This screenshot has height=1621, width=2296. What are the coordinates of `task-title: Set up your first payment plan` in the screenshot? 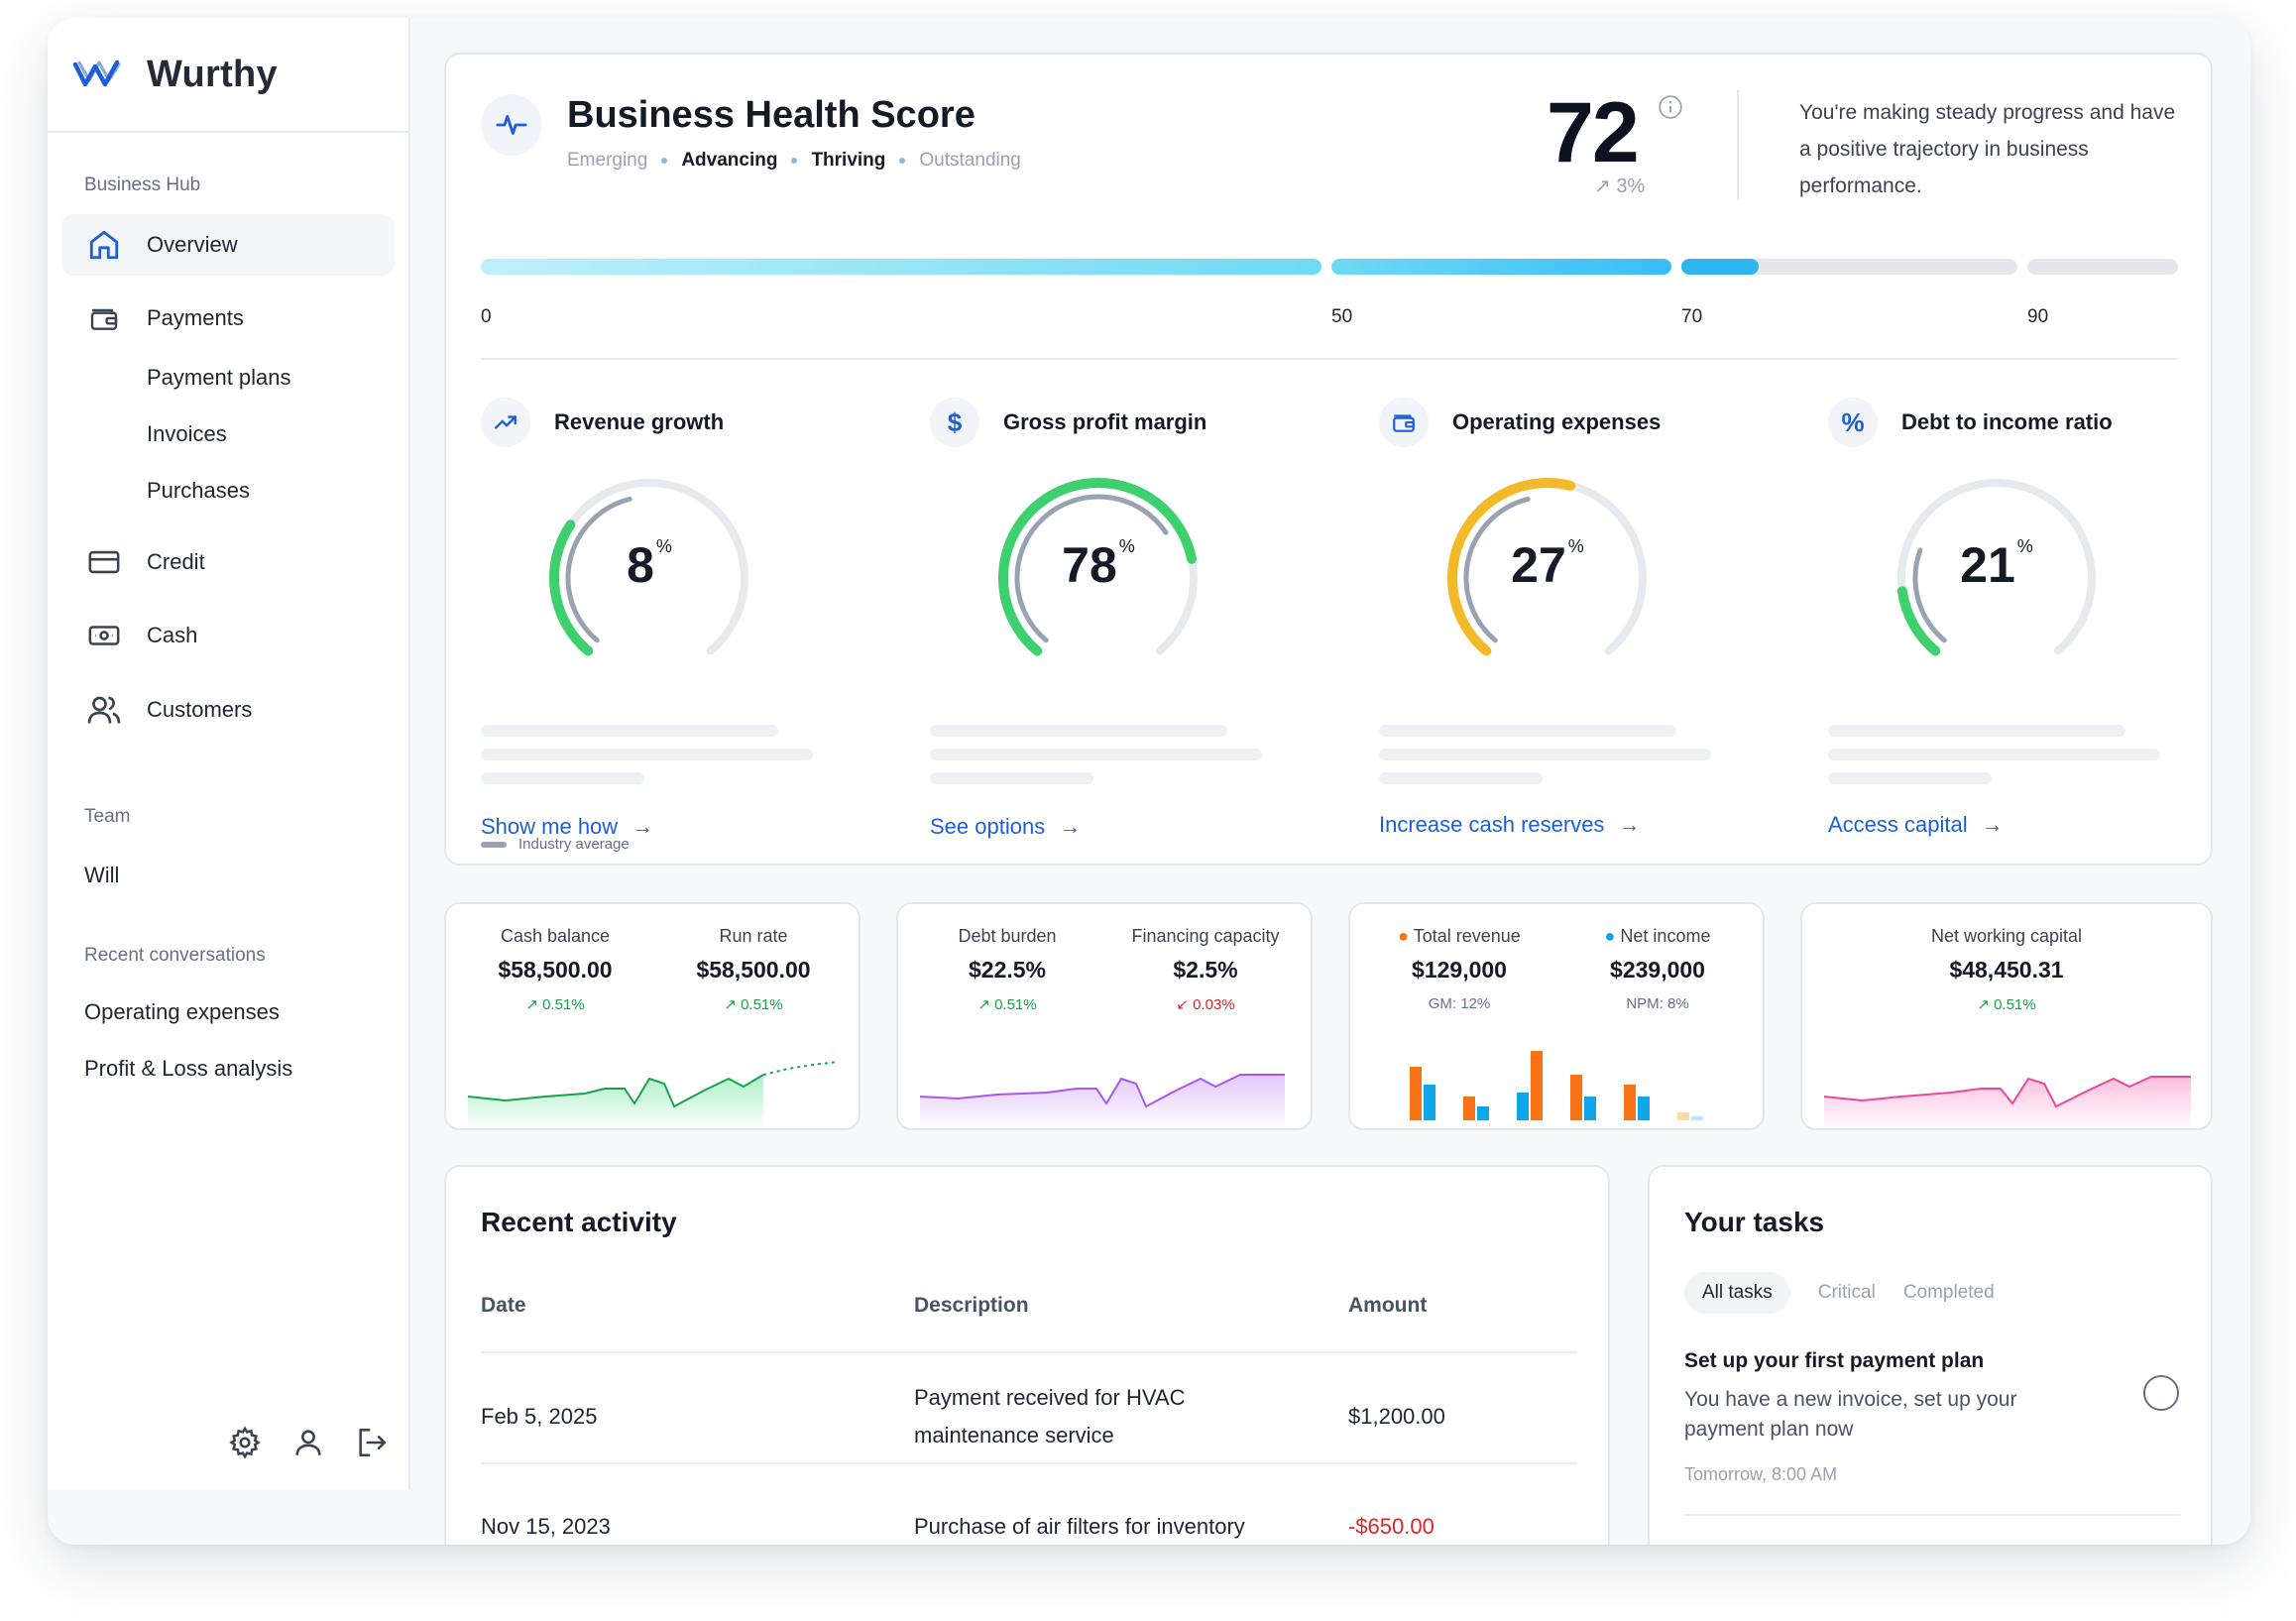 It's located at (1835, 1360).